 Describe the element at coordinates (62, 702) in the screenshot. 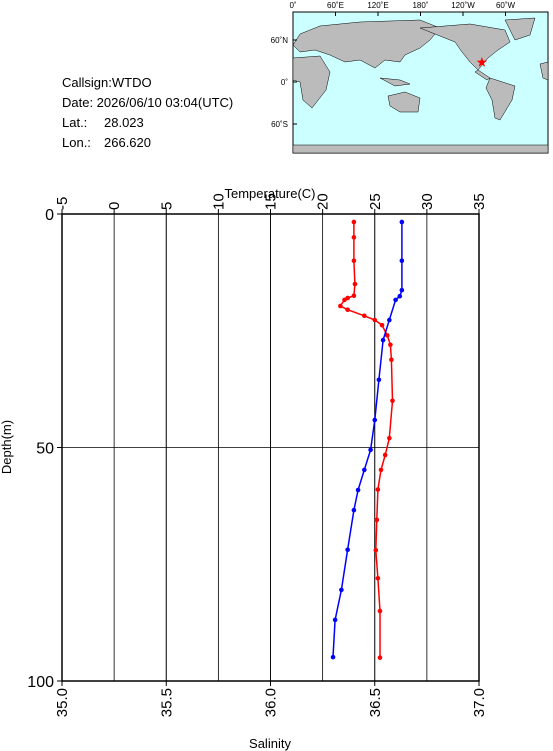

I see `x2-tick-label: 35.0` at that location.